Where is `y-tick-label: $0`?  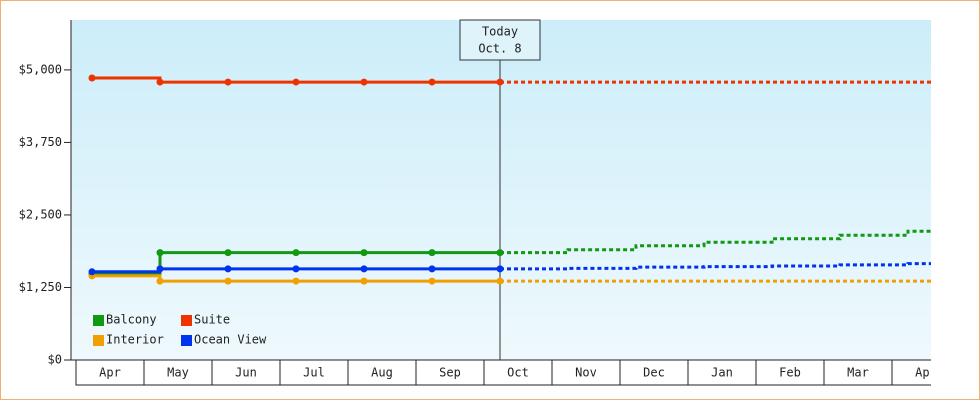 y-tick-label: $0 is located at coordinates (55, 360).